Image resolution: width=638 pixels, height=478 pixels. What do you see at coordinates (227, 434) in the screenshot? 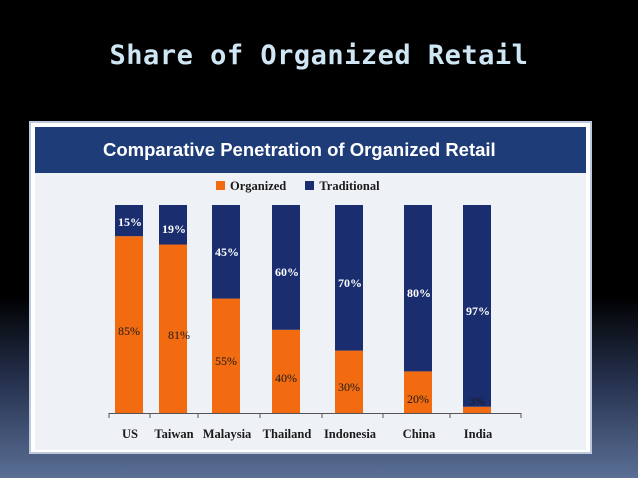
I see `x-tick-label-malaysia: Malaysia` at bounding box center [227, 434].